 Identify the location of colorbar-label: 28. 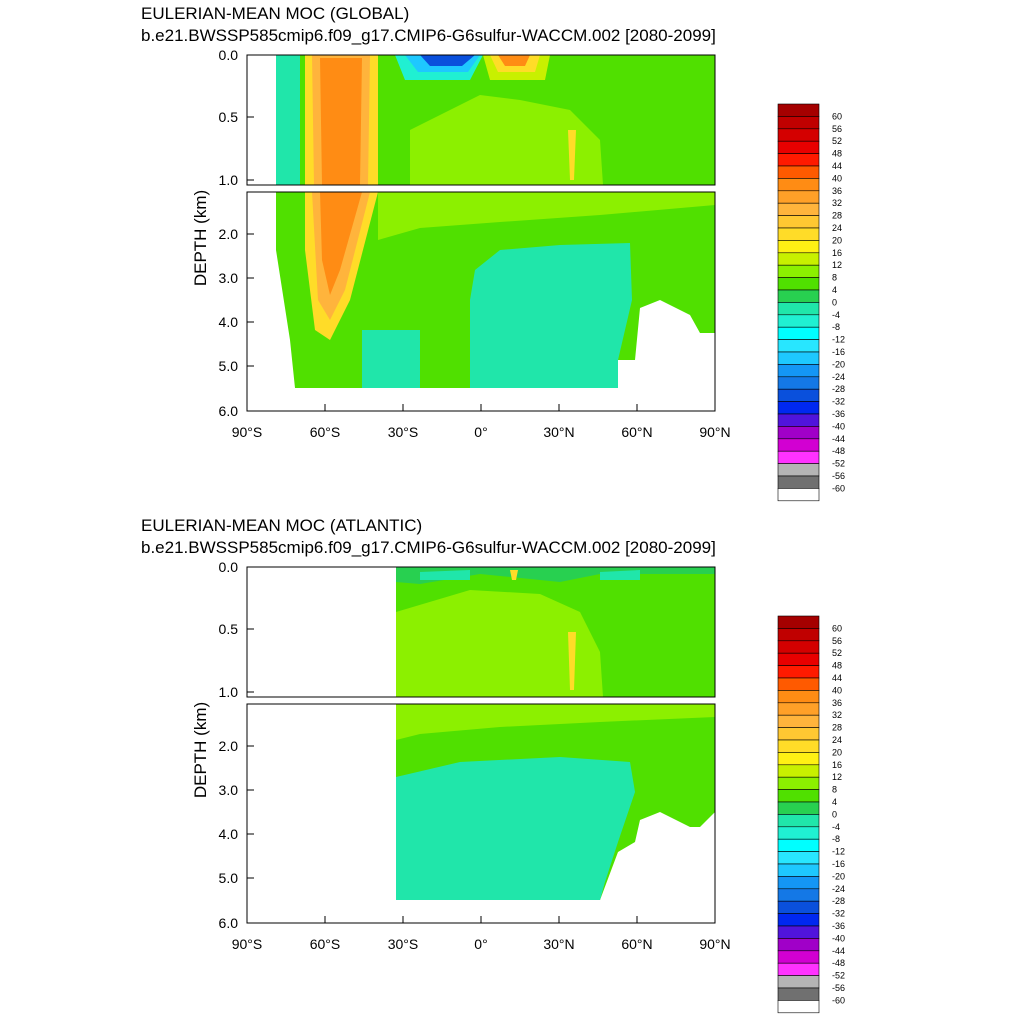
(837, 728).